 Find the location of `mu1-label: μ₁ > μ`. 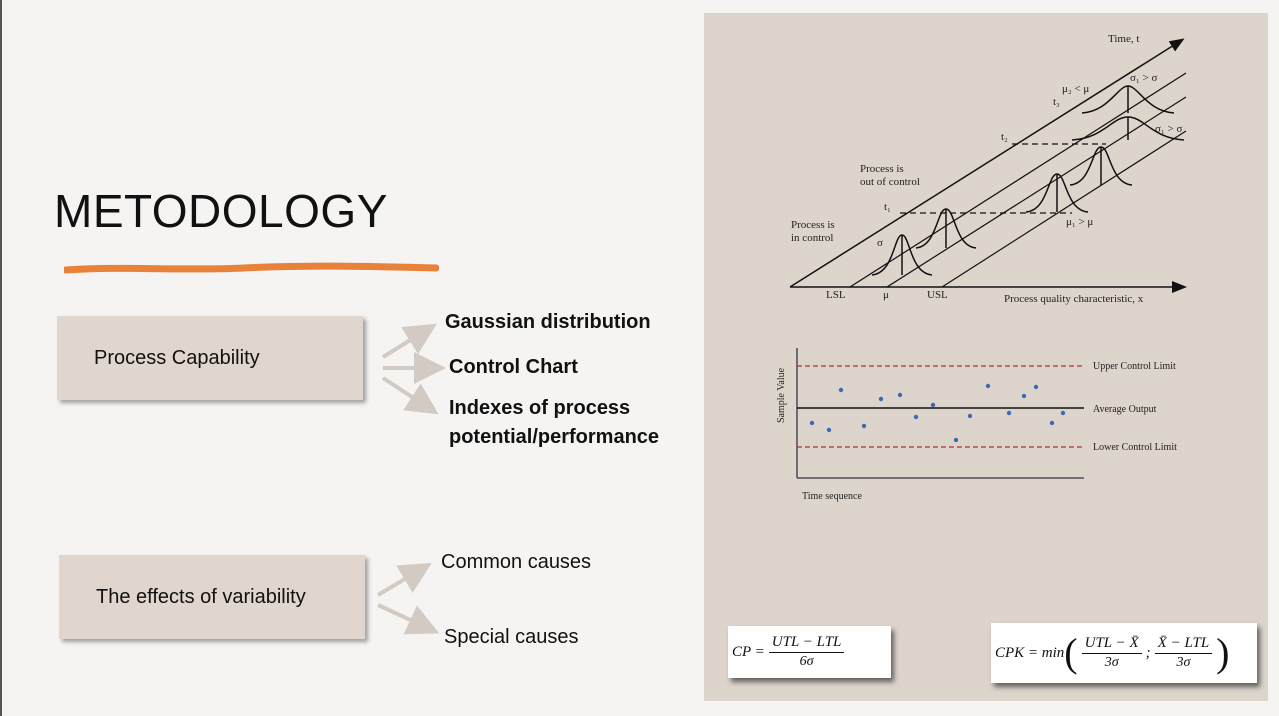

mu1-label: μ₁ > μ is located at coordinates (1079, 222).